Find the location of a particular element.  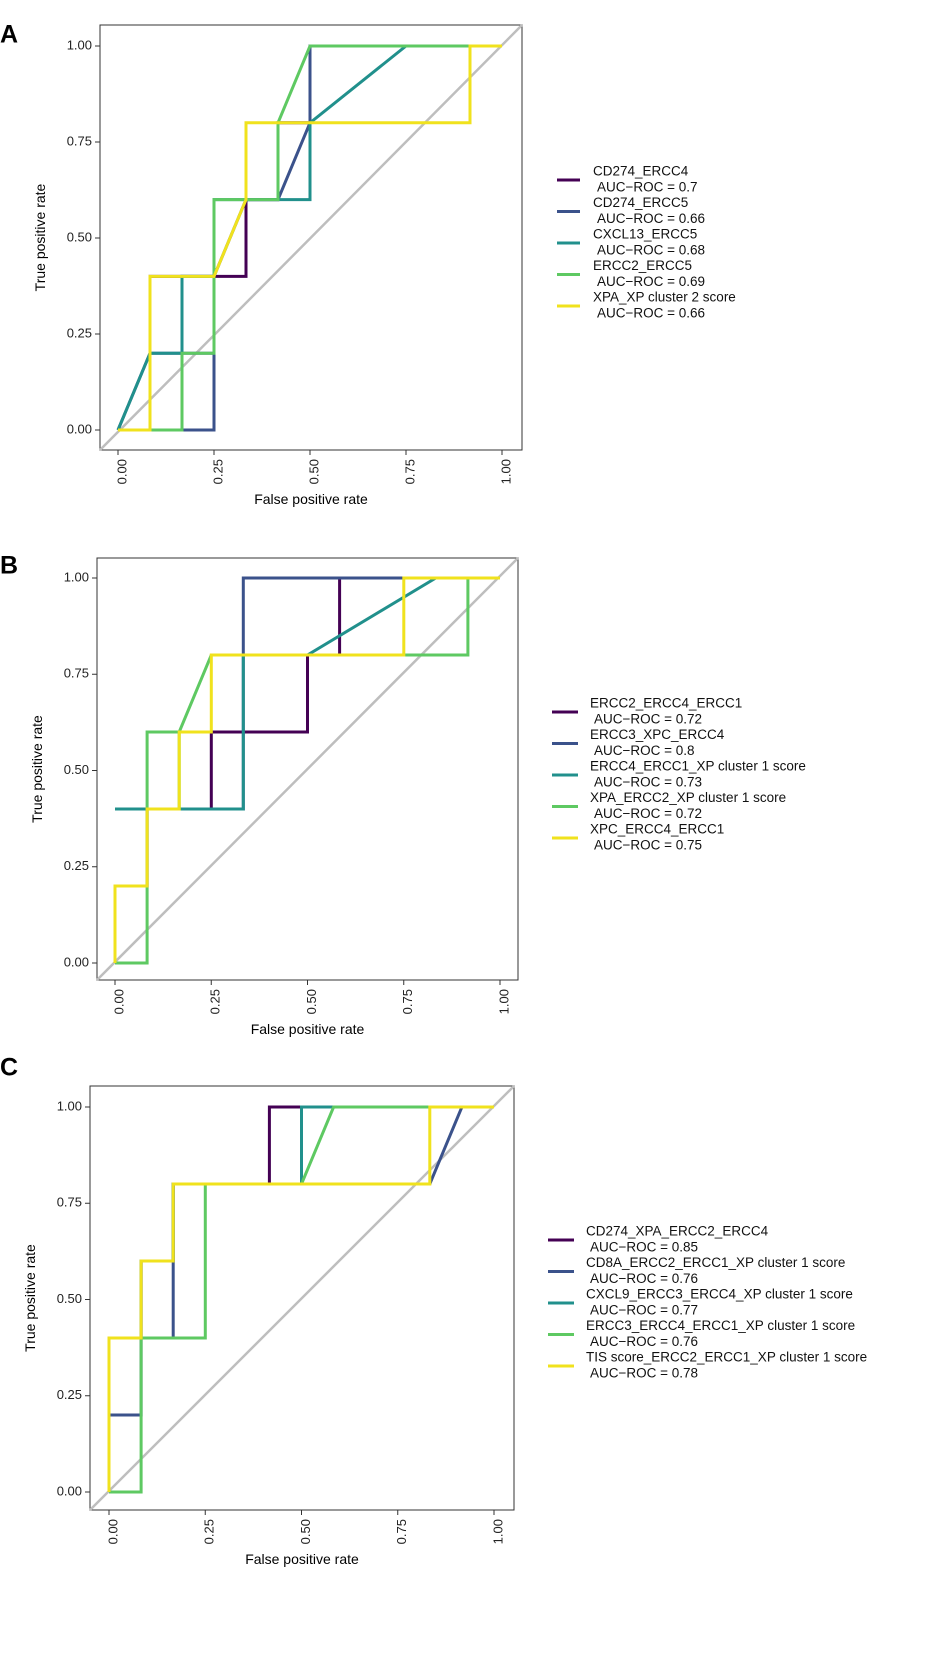

legend-series-name: XPA_ERCC2_XP cluster 1 score is located at coordinates (688, 797).